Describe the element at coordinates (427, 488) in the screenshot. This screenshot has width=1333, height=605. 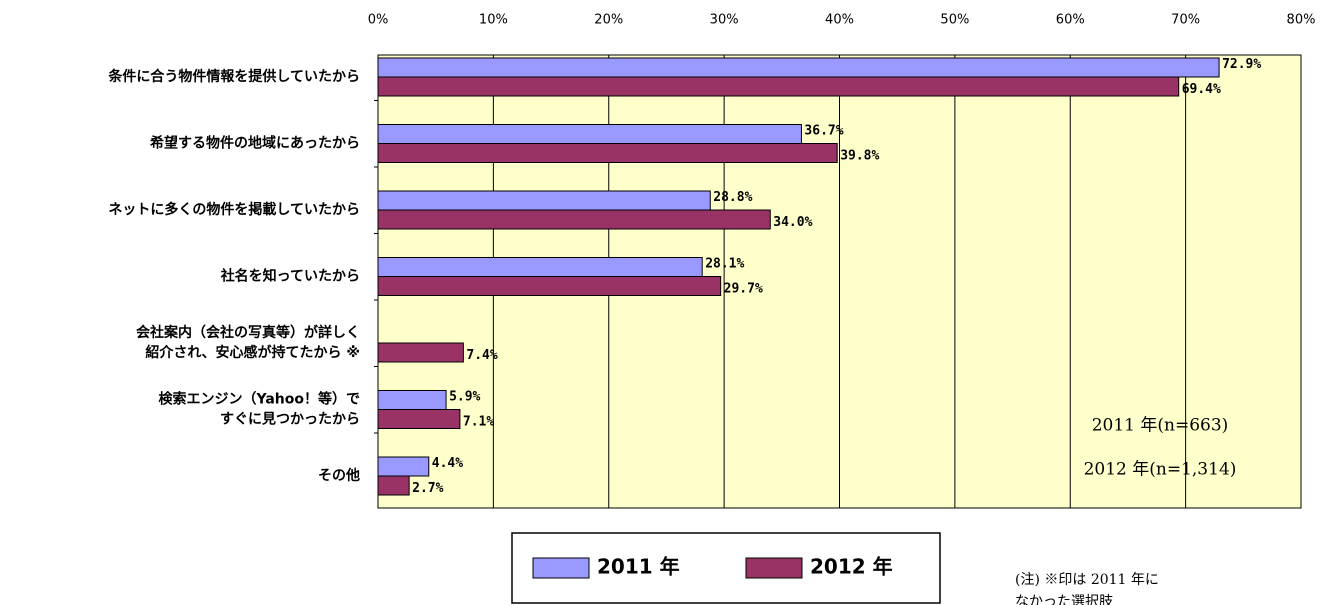
I see `value-label: 2.7%` at that location.